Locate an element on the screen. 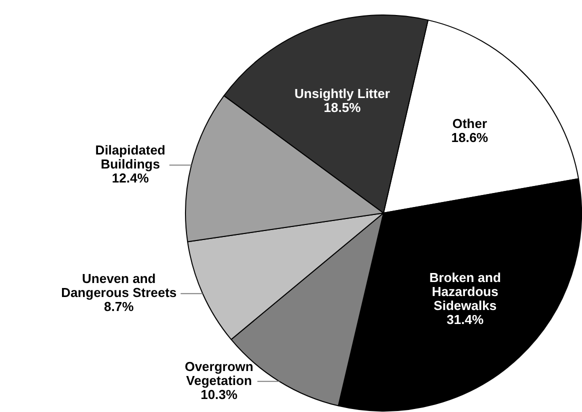 This screenshot has width=582, height=412. slice-label: Uneven and Dangerous Streets is located at coordinates (119, 285).